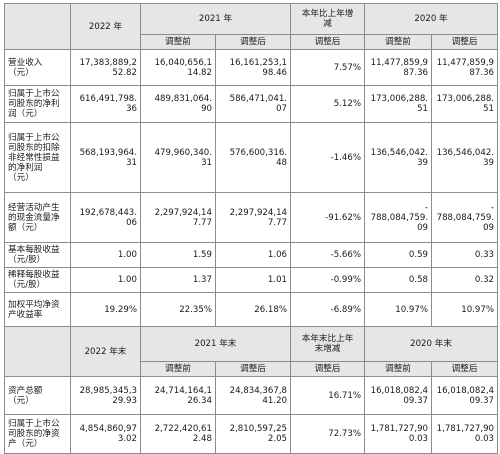 The width and height of the screenshot is (500, 454). I want to click on cell-line: 173,006,288., so click(399, 99).